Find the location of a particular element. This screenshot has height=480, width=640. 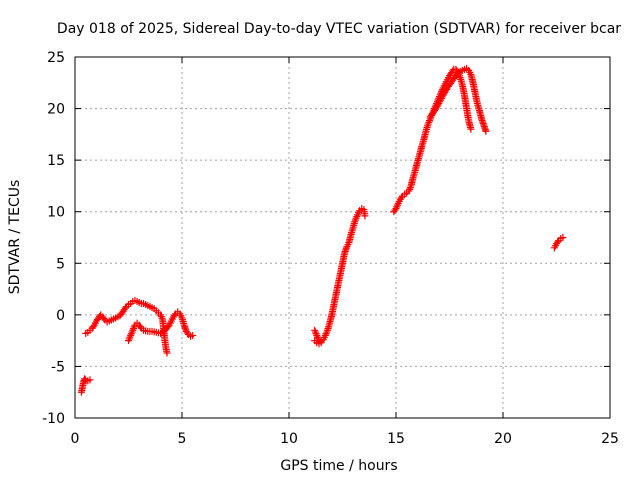

x-tick-label: 15 is located at coordinates (396, 439).